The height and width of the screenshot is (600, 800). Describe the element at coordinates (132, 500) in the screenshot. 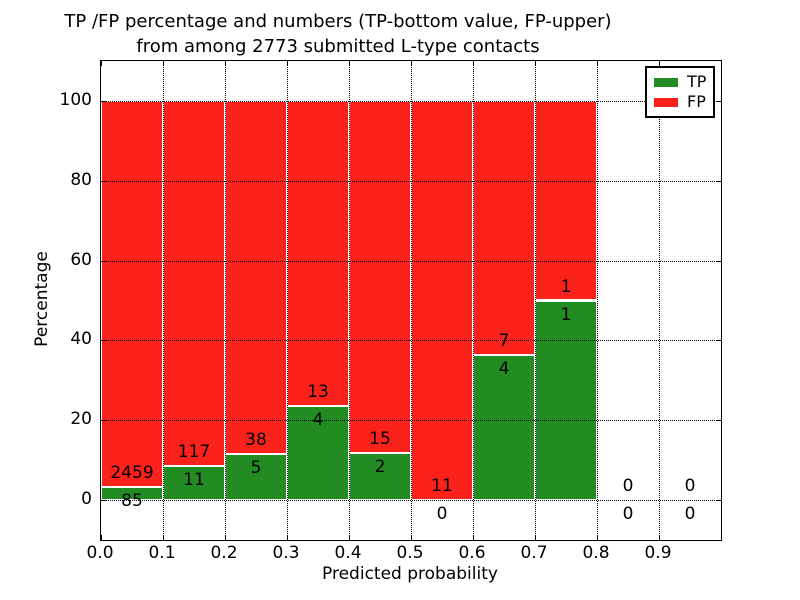

I see `bar-count-label-tp: 85` at that location.